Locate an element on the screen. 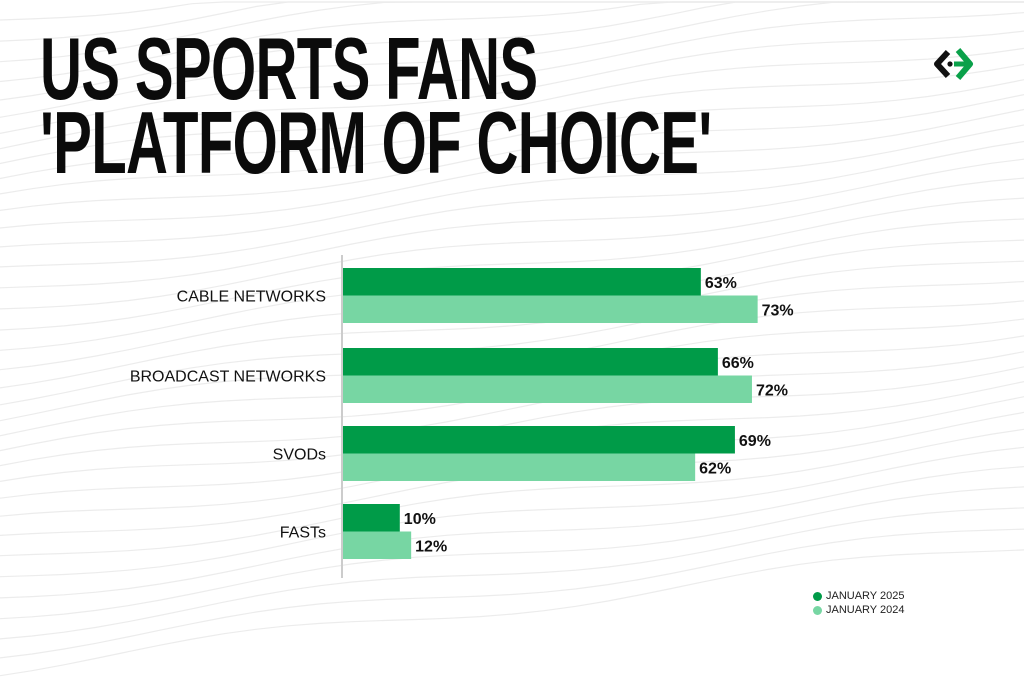 The image size is (1024, 683). data-label: 66% is located at coordinates (738, 363).